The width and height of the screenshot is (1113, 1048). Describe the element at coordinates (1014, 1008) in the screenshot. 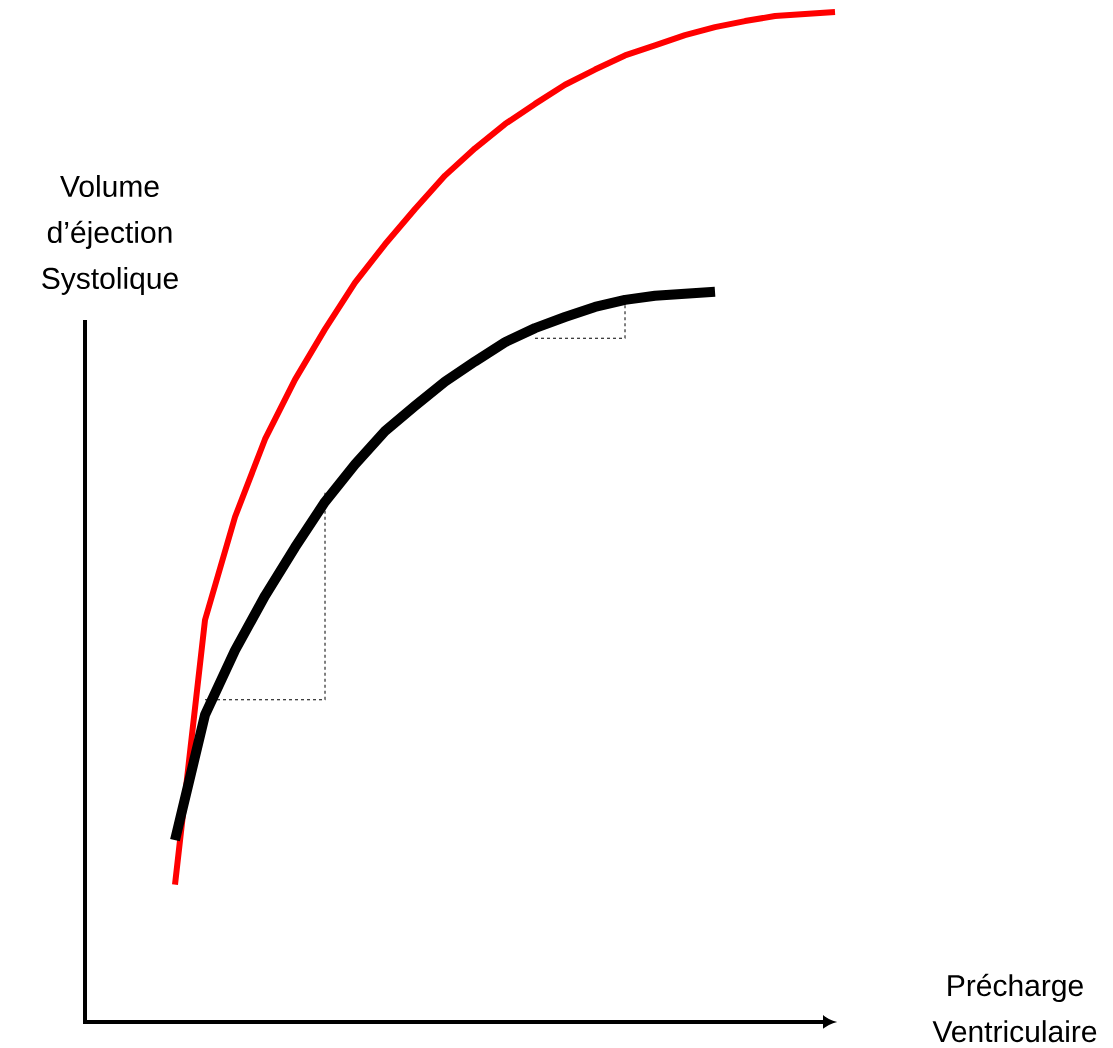

I see `text: Précharge Ventriculaire` at that location.